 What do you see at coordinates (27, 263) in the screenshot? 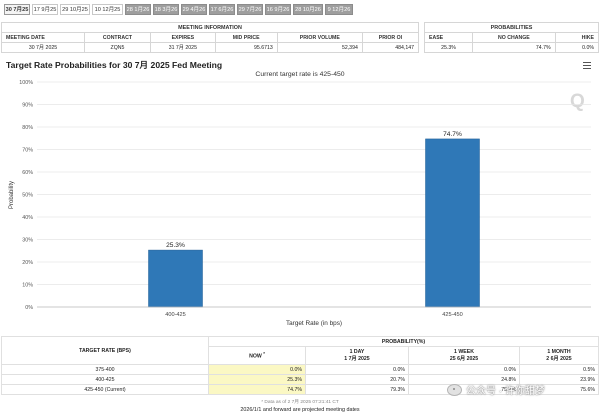
I see `y-tick-label: 20%` at bounding box center [27, 263].